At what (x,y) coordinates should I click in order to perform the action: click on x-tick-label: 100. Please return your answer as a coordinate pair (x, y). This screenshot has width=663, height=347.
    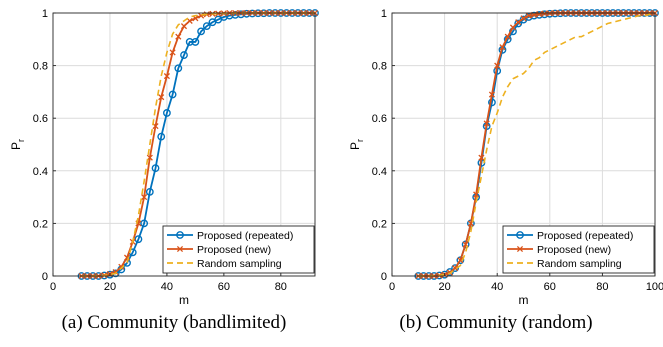
    Looking at the image, I should click on (654, 287).